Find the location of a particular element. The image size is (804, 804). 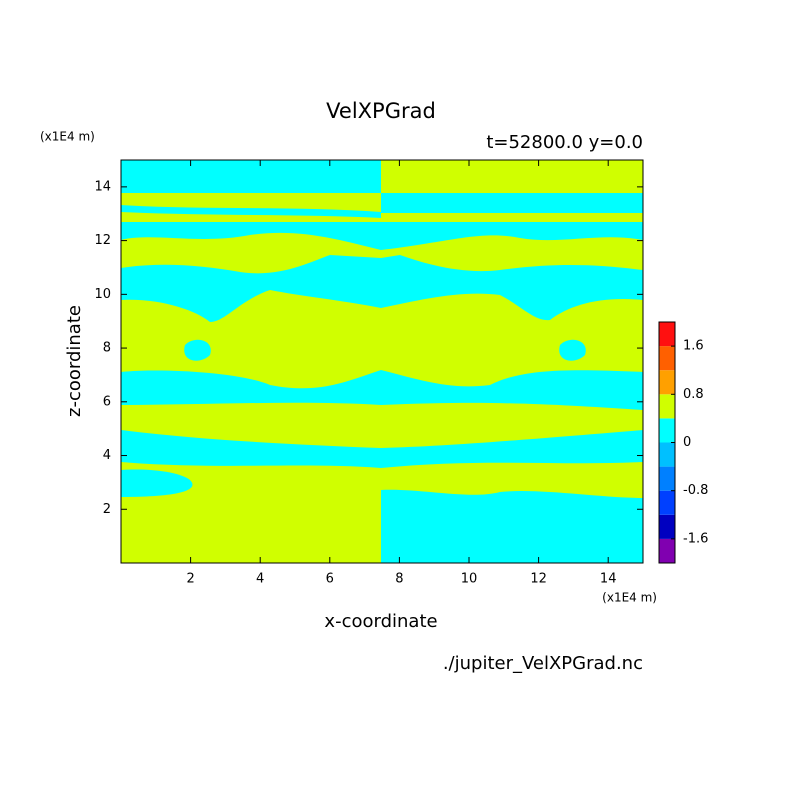

y-tick-label: 8 is located at coordinates (107, 348).